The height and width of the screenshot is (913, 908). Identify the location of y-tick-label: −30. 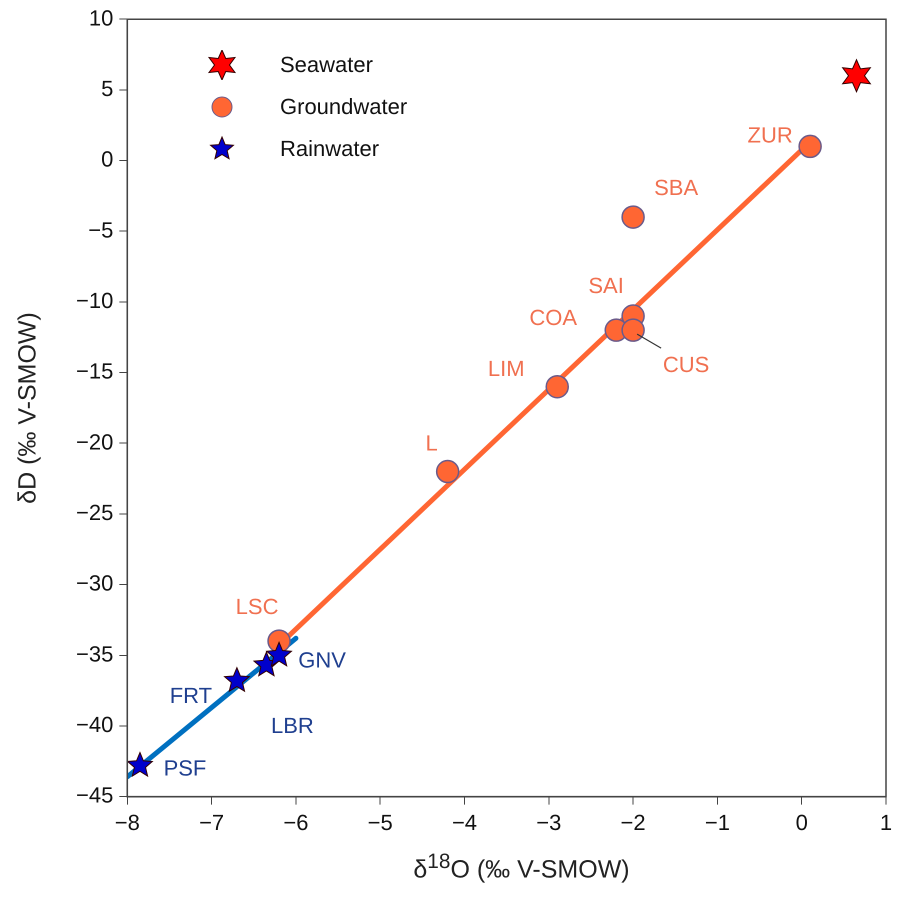
(95, 583).